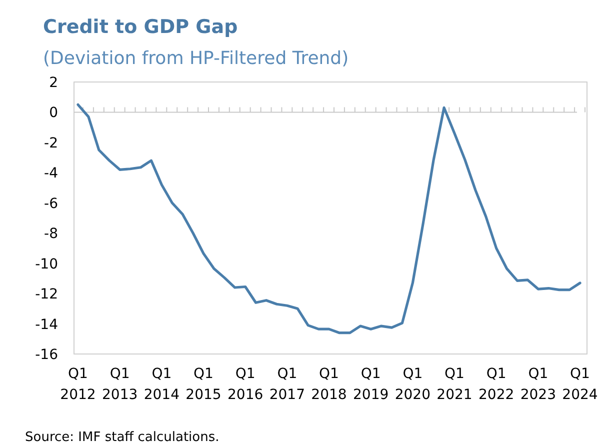 This screenshot has height=448, width=609. I want to click on x-tick-label: Q1 2019, so click(371, 384).